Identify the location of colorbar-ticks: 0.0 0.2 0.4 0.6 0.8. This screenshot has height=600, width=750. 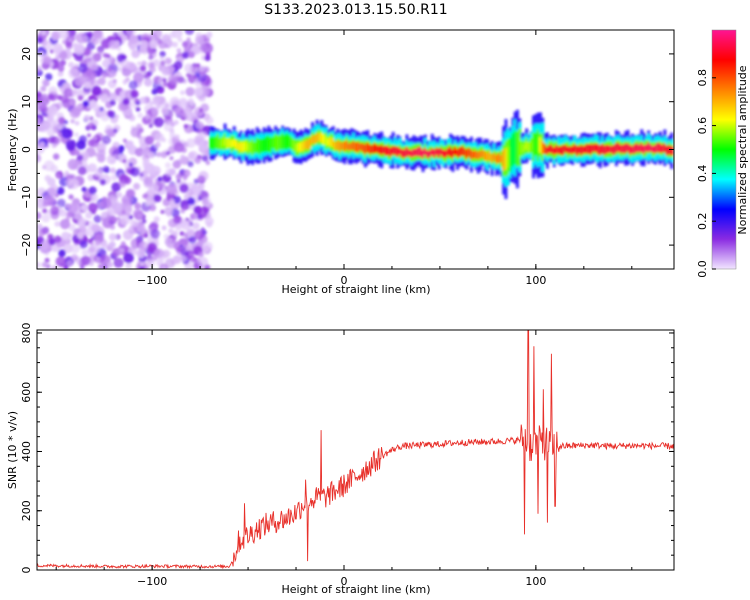
(706, 173).